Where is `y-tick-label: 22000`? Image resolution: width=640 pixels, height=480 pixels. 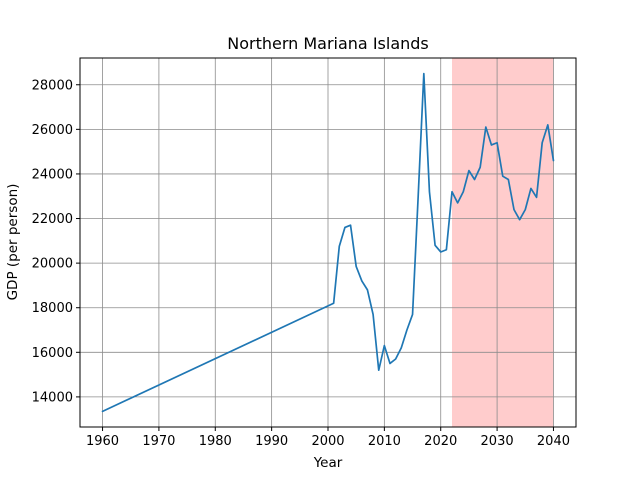 y-tick-label: 22000 is located at coordinates (52, 219).